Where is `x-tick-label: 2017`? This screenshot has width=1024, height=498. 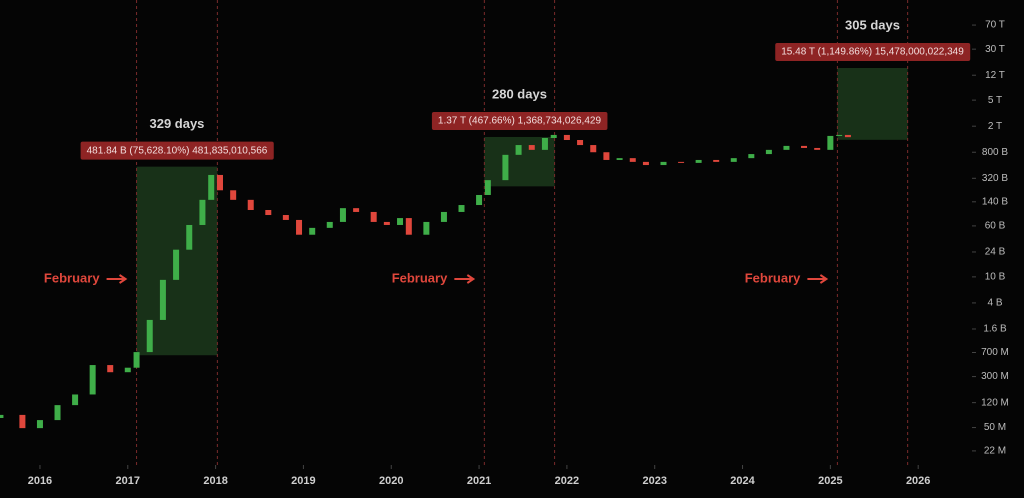
x-tick-label: 2017 is located at coordinates (128, 481).